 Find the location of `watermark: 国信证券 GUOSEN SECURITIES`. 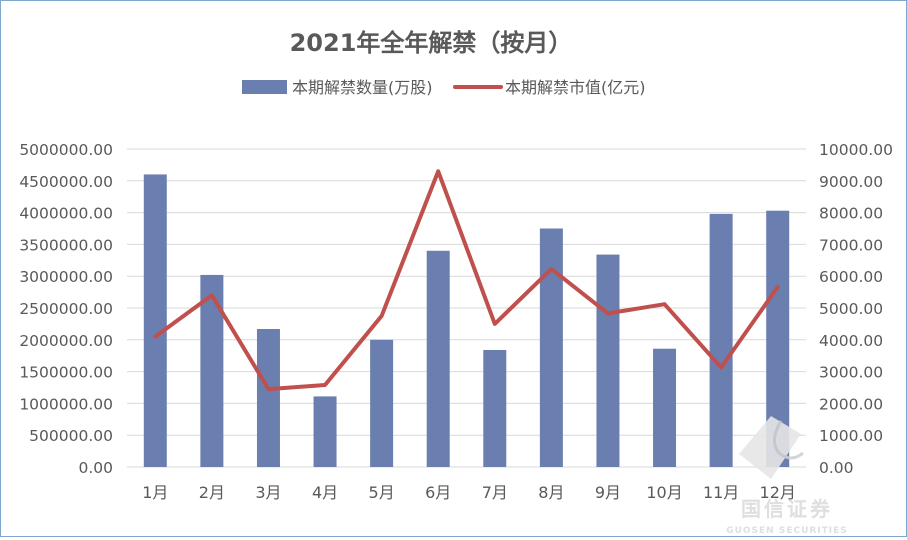

watermark: 国信证券 GUOSEN SECURITIES is located at coordinates (787, 476).